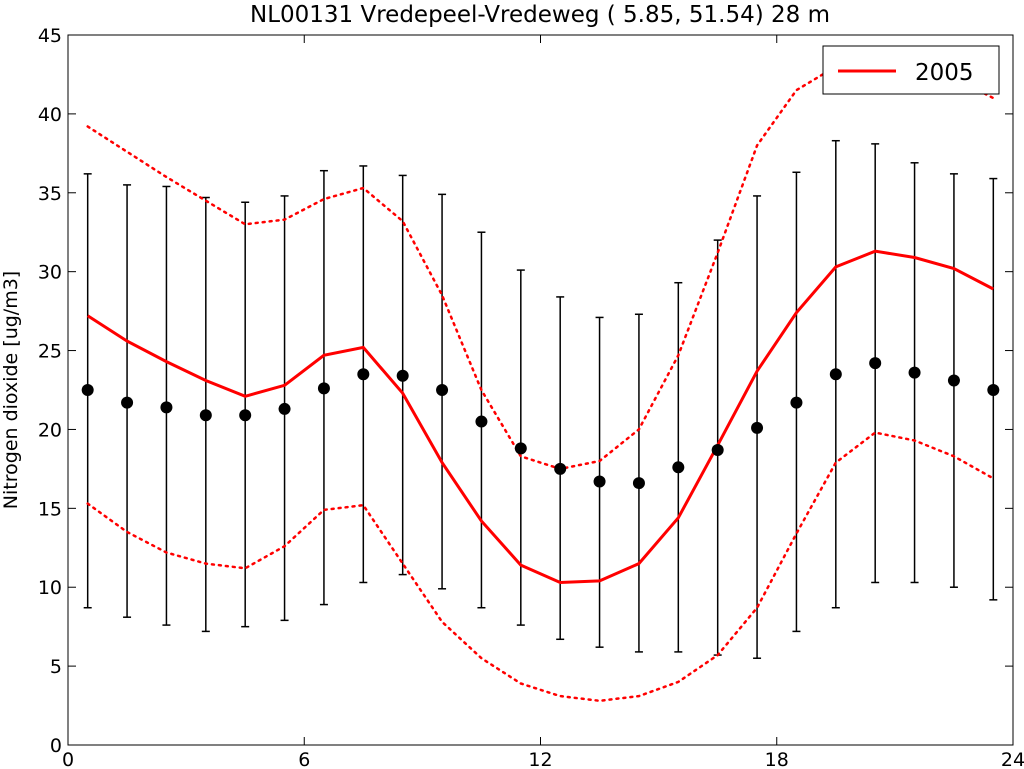 Image resolution: width=1024 pixels, height=769 pixels. What do you see at coordinates (68, 759) in the screenshot?
I see `x-tick-label: 0` at bounding box center [68, 759].